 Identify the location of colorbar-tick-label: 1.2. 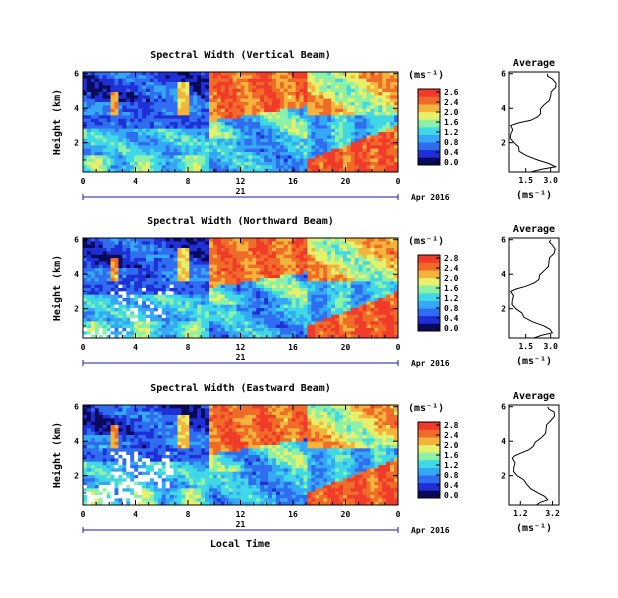
(451, 298).